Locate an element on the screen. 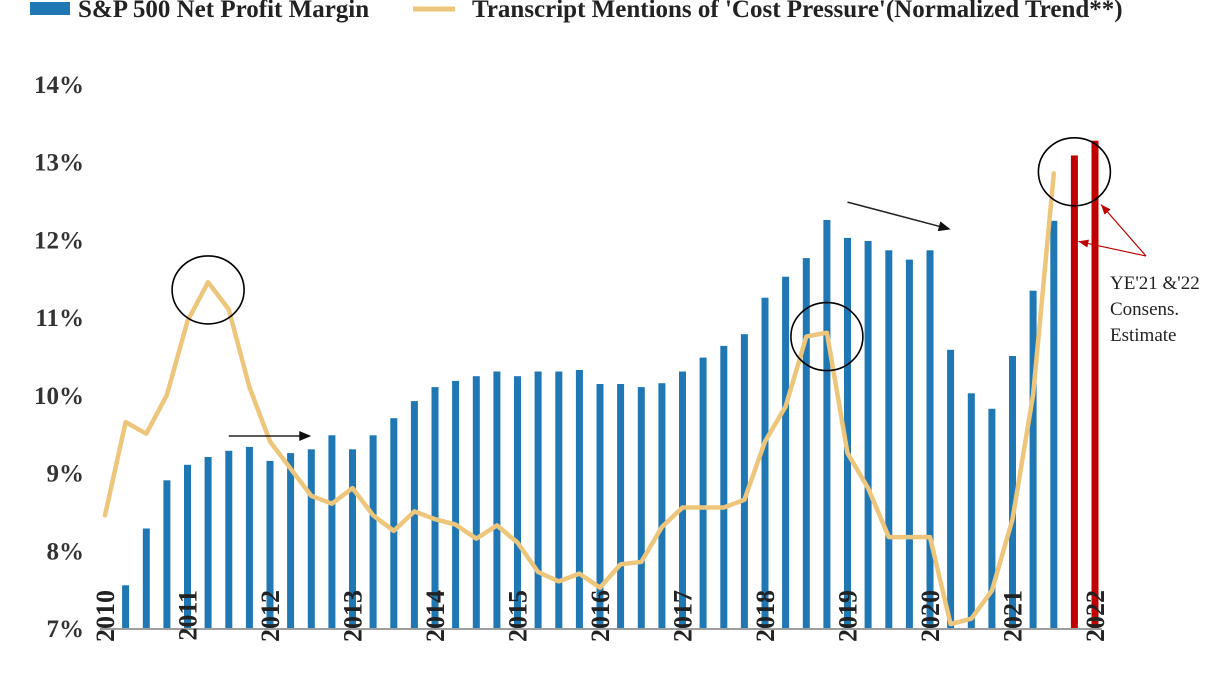  estimate-annotation: YE'21 &'22 Consens. Estimate is located at coordinates (1139, 275).